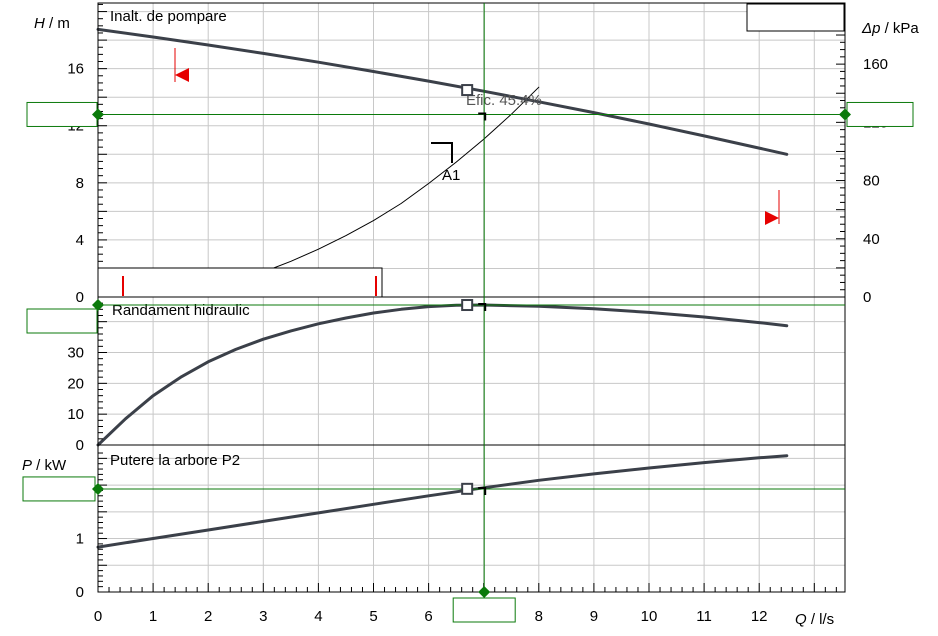  What do you see at coordinates (59, 489) in the screenshot?
I see `power-box` at bounding box center [59, 489].